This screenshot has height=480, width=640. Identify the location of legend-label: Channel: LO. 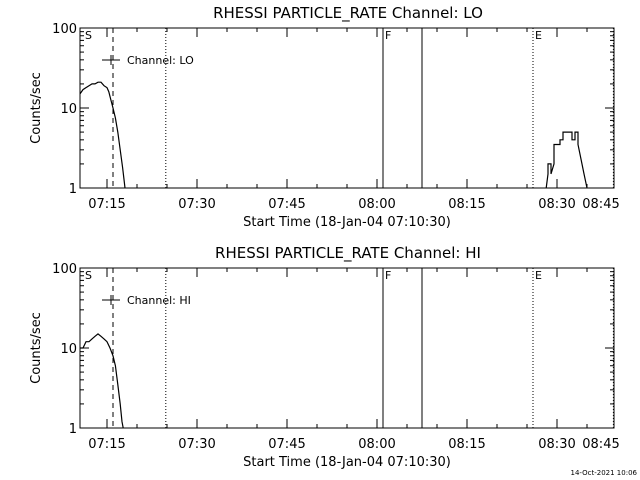
(160, 60).